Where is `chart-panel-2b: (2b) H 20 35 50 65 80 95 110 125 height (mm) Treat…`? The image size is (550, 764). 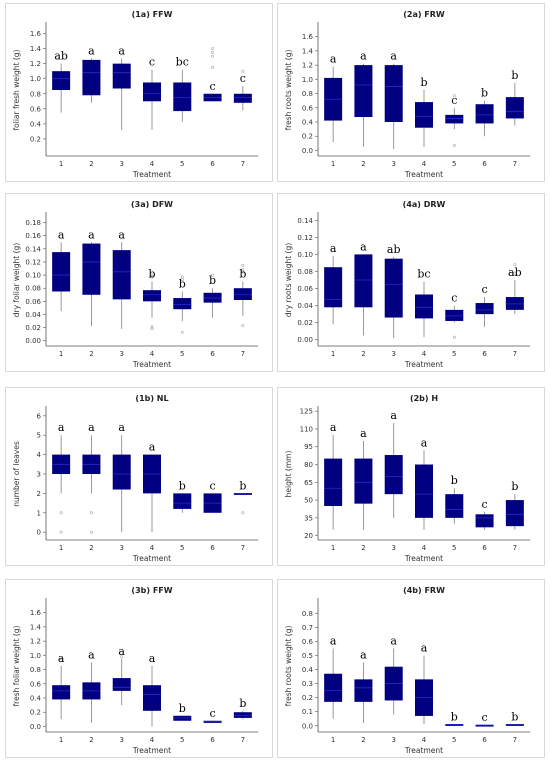
chart-panel-2b: (2b) H 20 35 50 65 80 95 110 125 height (mm) Treat… is located at coordinates (411, 476).